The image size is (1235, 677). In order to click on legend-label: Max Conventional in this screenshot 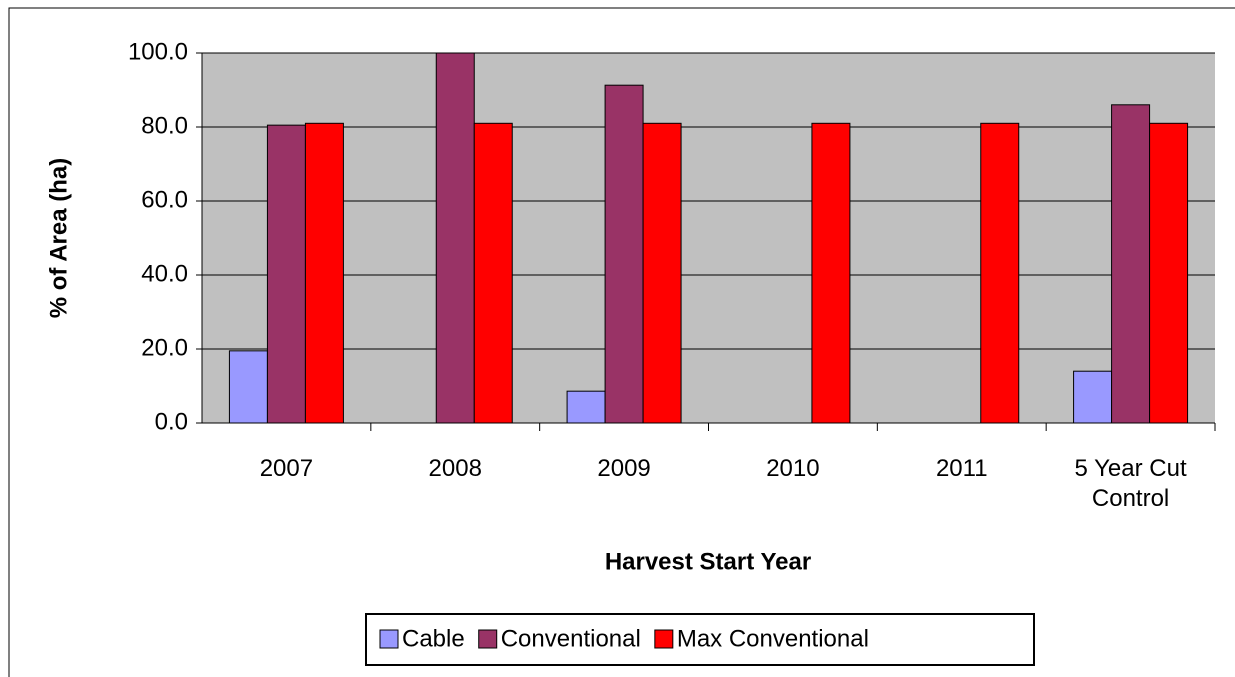, I will do `click(773, 638)`.